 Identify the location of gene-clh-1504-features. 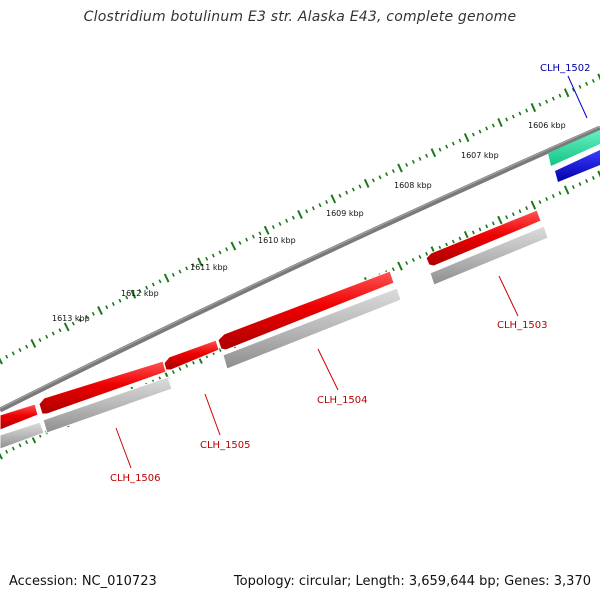
(309, 320).